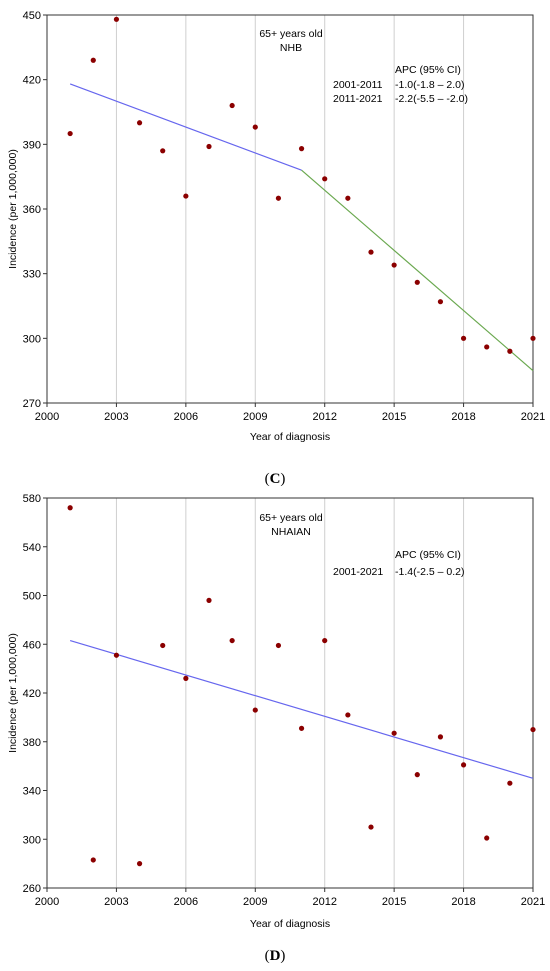  Describe the element at coordinates (32, 645) in the screenshot. I see `y-tick-label: 460` at that location.